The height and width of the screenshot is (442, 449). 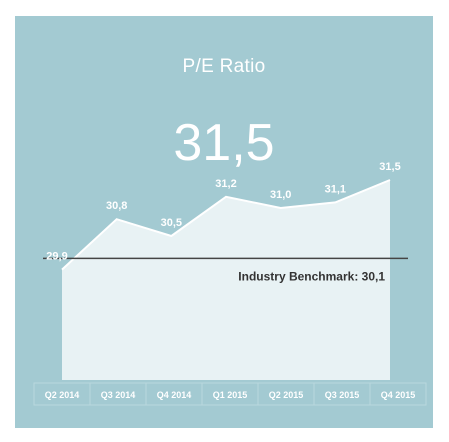 I want to click on tick-label: Q2 2014, so click(x=62, y=395).